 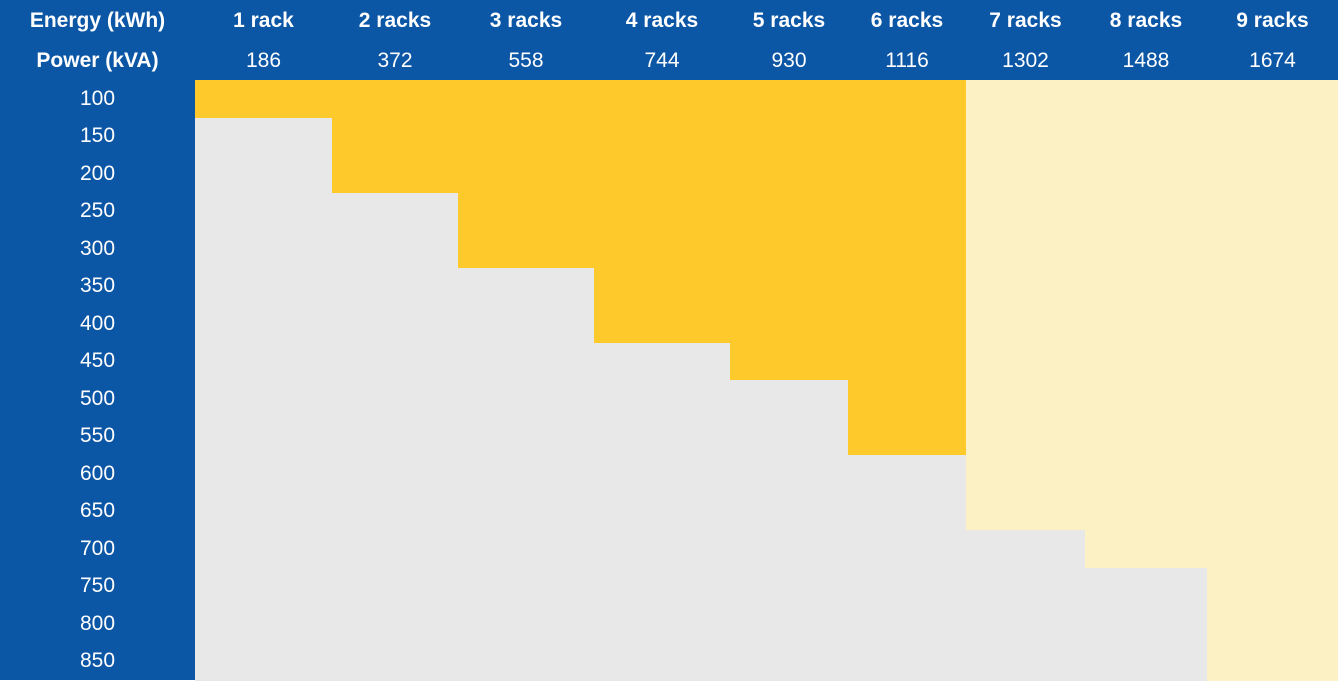 I want to click on energy-value: 700, so click(x=97, y=549).